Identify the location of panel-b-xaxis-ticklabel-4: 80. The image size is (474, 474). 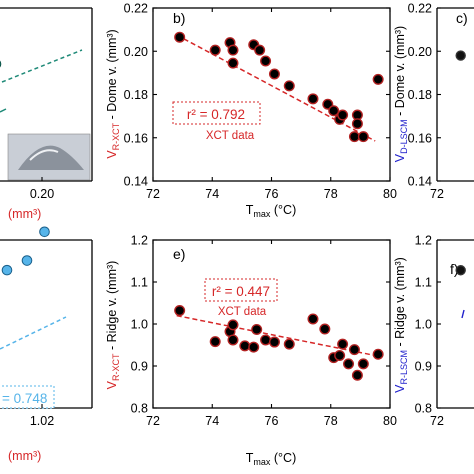
(390, 194).